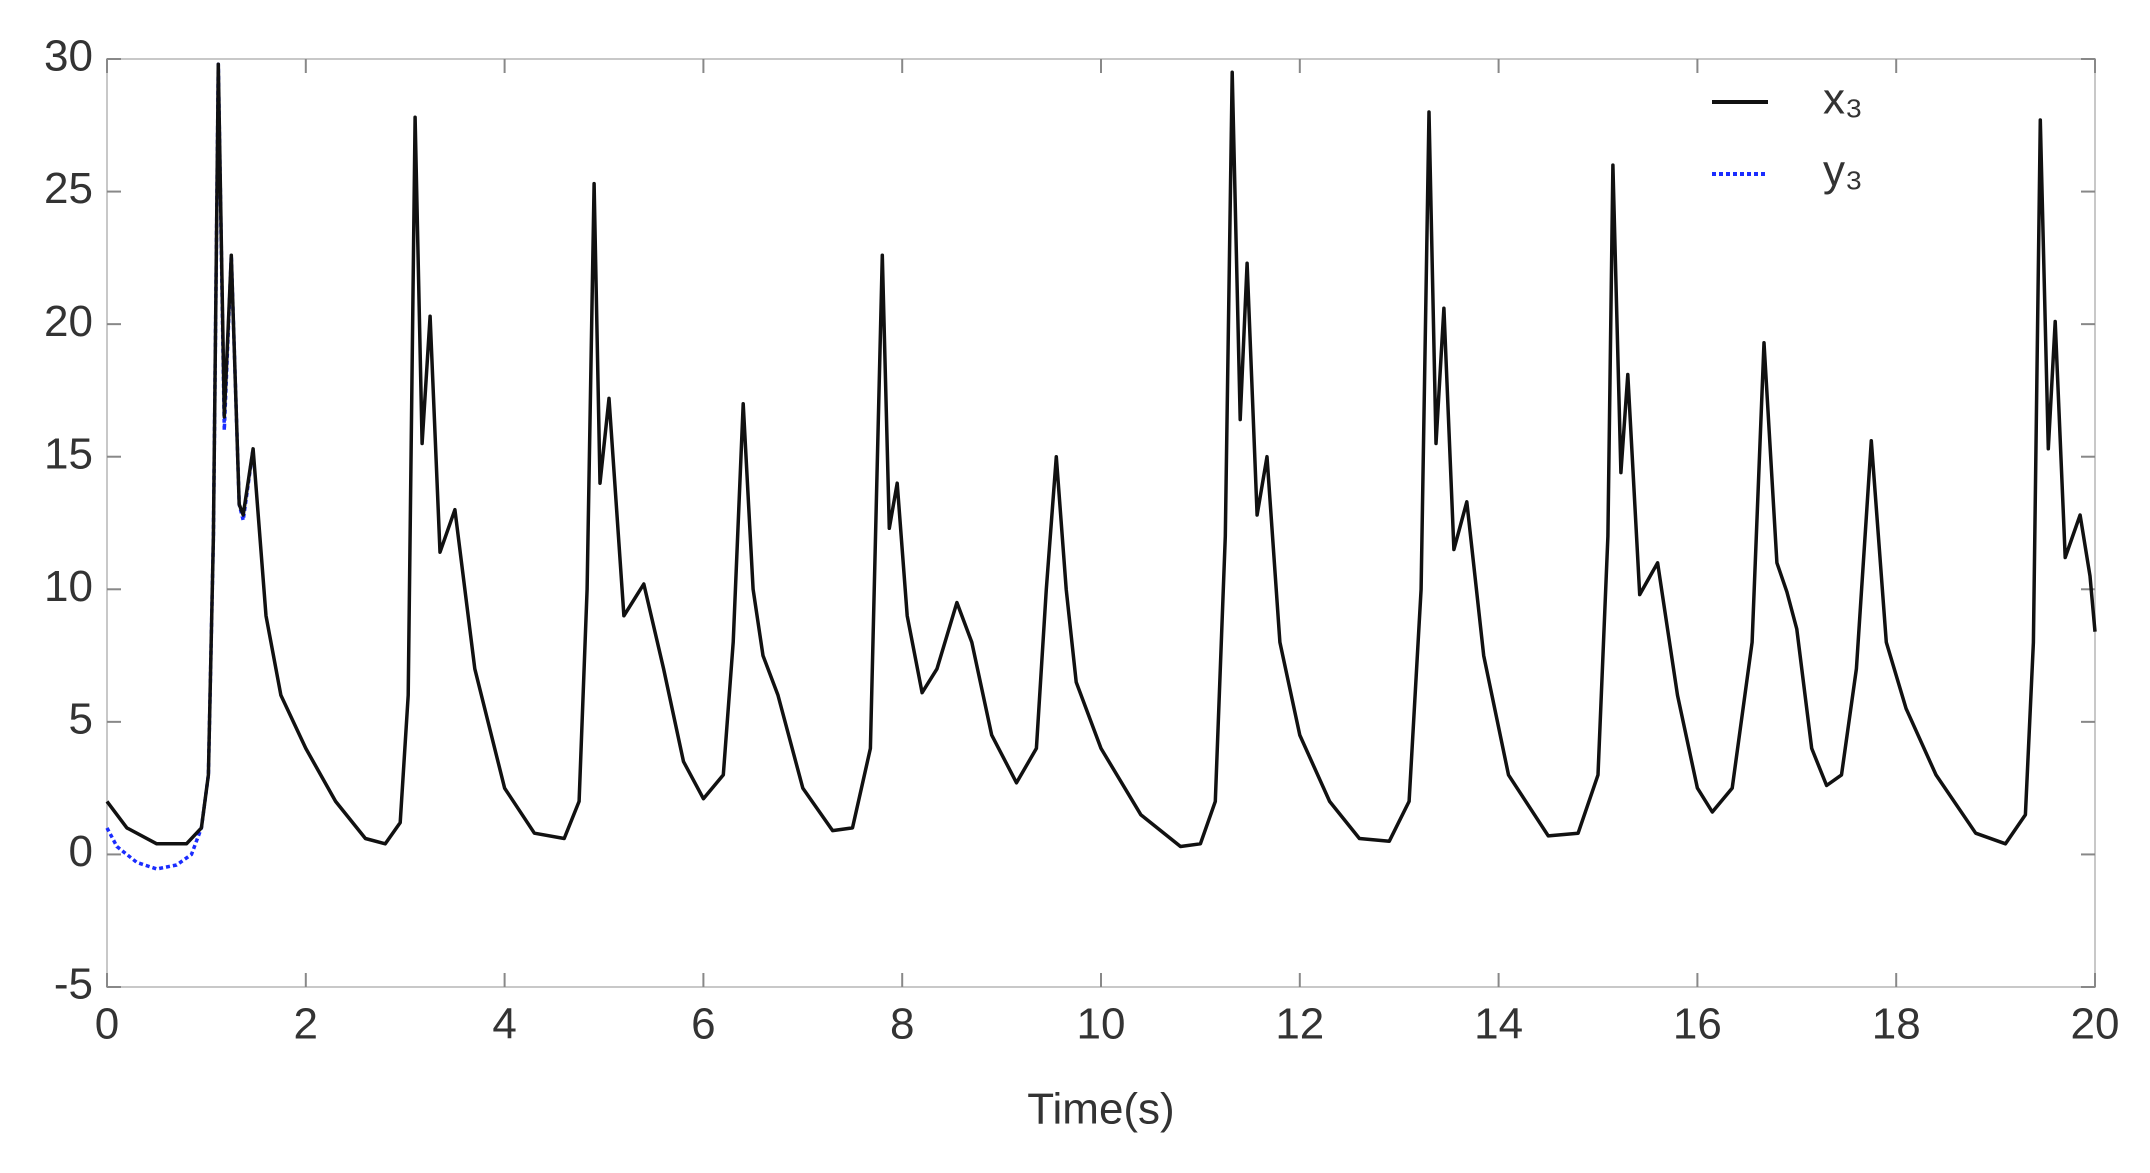 This screenshot has width=2150, height=1173. I want to click on x-tick-label: 16, so click(1697, 1024).